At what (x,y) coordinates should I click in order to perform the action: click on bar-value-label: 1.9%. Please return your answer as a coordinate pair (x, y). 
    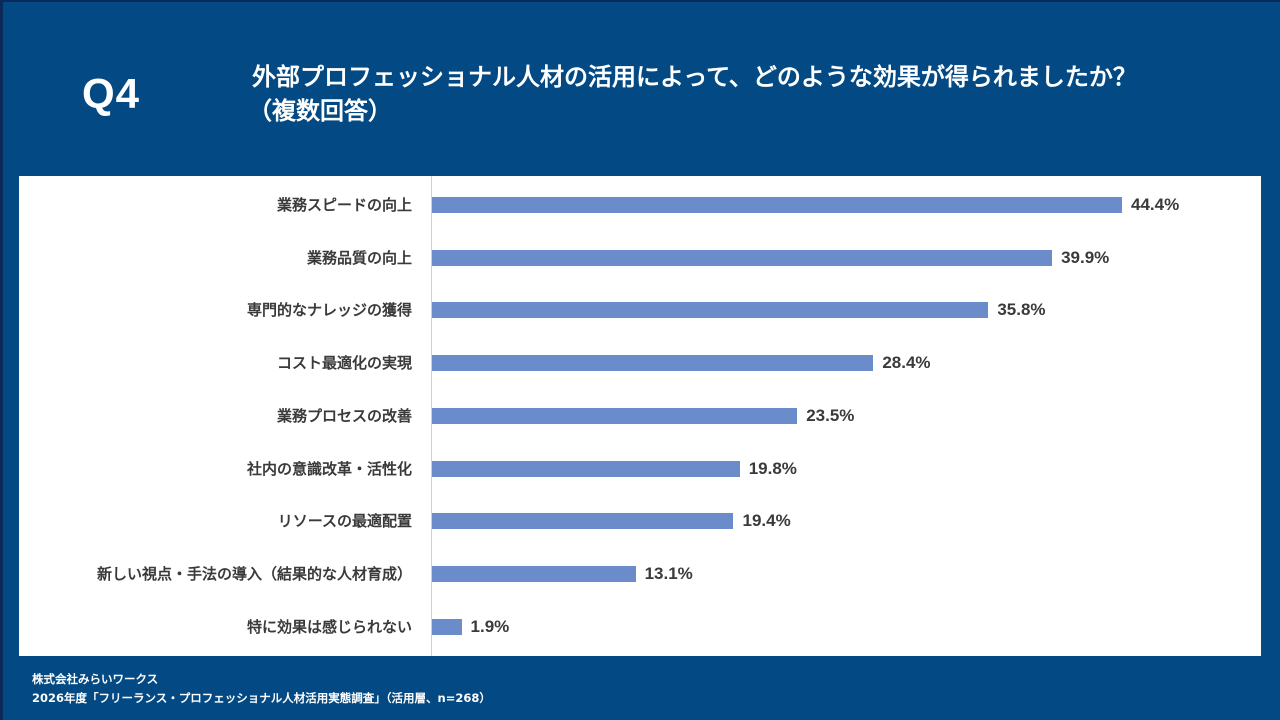
    Looking at the image, I should click on (490, 626).